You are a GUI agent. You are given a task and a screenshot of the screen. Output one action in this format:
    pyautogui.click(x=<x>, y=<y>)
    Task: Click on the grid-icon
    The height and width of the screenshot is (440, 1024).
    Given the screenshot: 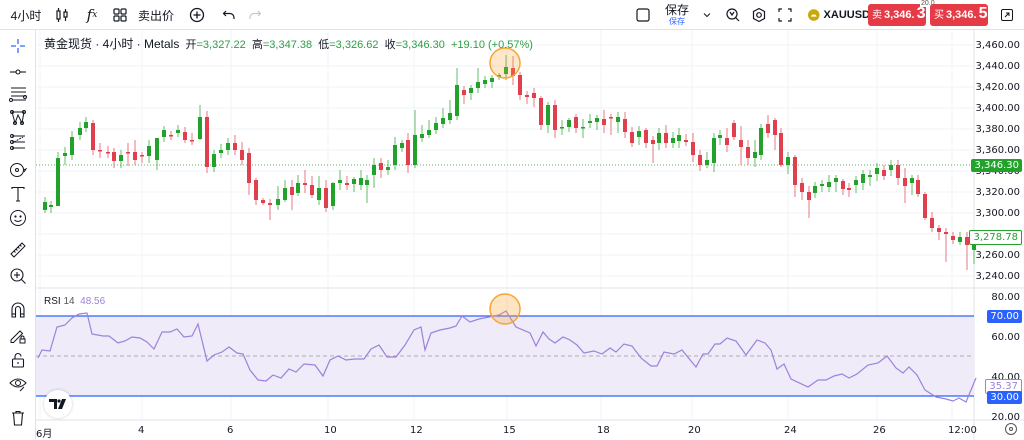 What is the action you would take?
    pyautogui.click(x=120, y=15)
    